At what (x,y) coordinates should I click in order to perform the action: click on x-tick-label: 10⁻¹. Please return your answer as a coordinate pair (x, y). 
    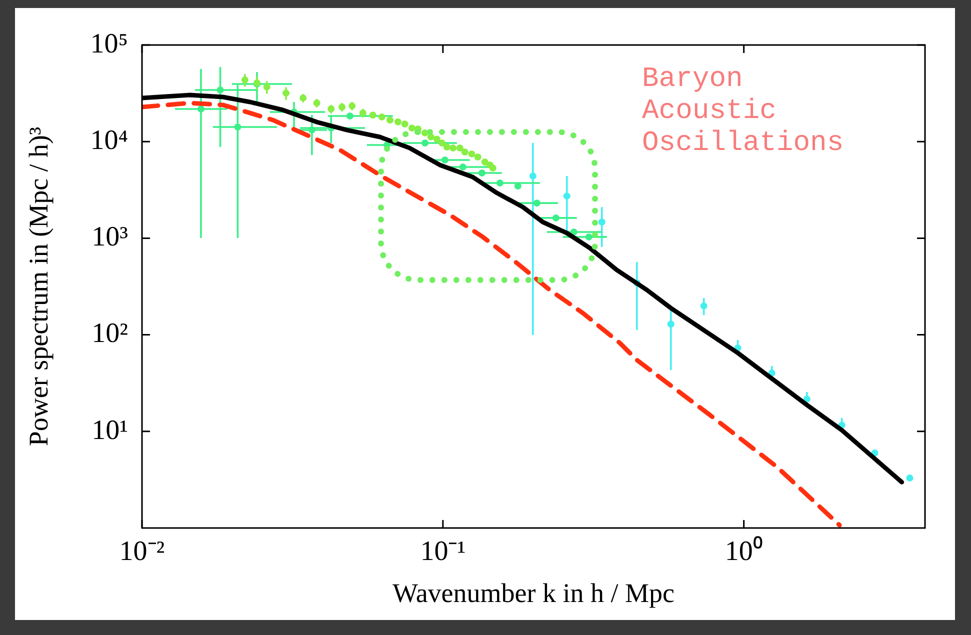
    Looking at the image, I should click on (443, 552).